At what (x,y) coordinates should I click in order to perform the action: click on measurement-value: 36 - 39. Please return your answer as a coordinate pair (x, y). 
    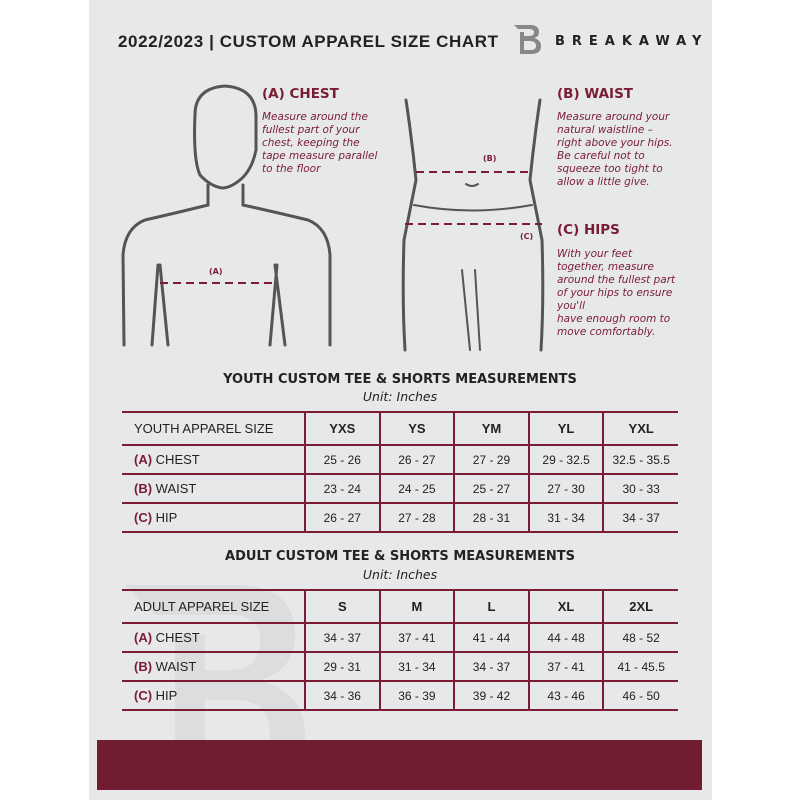
    Looking at the image, I should click on (416, 695).